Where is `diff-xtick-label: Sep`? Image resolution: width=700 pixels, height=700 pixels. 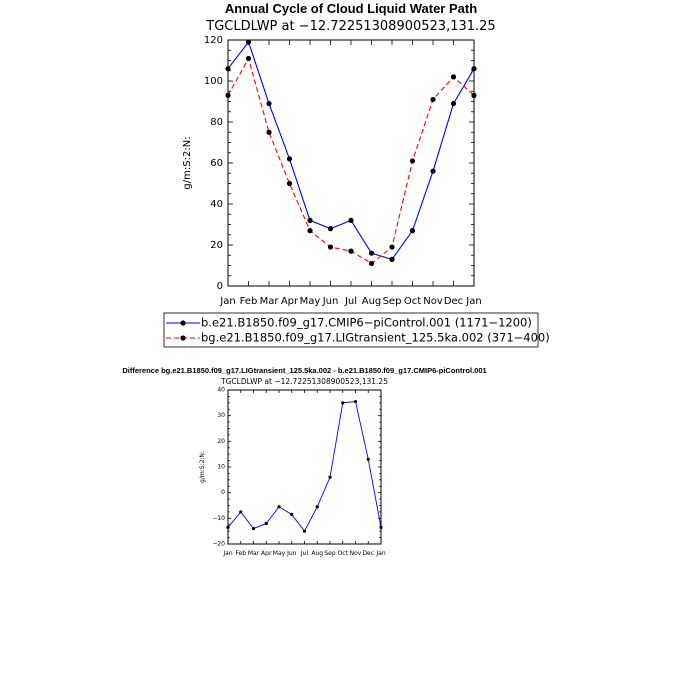
diff-xtick-label: Sep is located at coordinates (330, 553).